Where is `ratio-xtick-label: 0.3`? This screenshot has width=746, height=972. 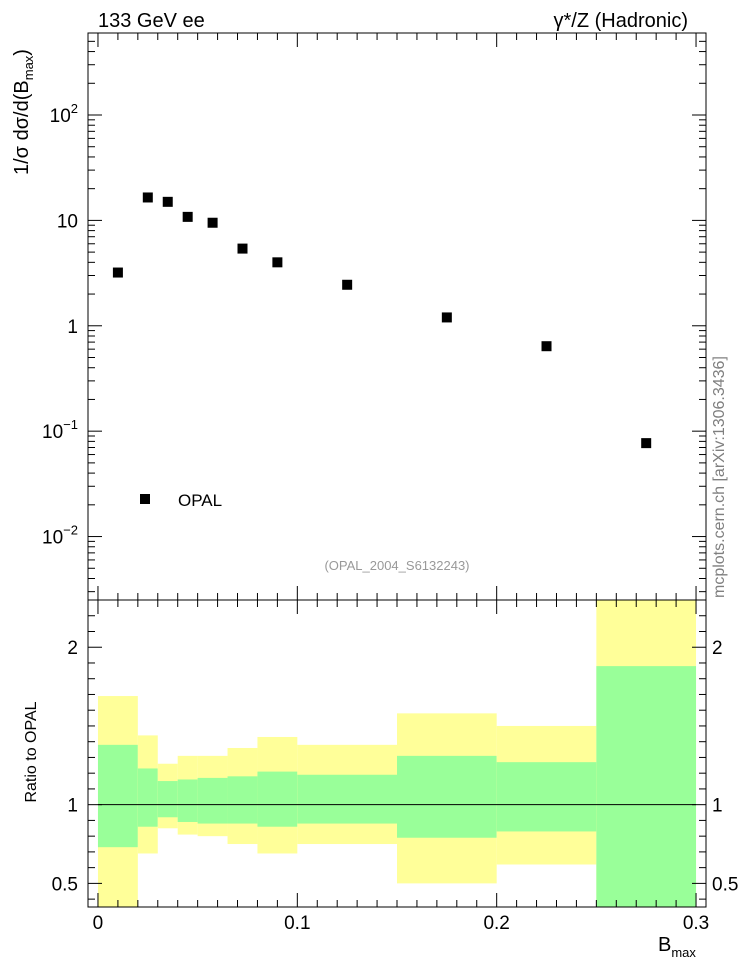 ratio-xtick-label: 0.3 is located at coordinates (696, 923).